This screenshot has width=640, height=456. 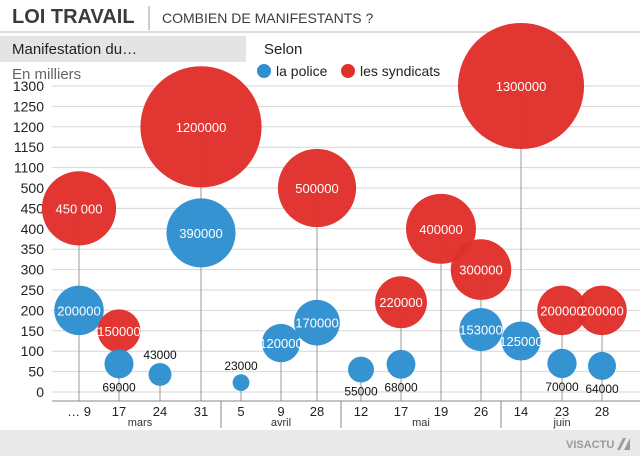 I want to click on legend-syndicats-swatch, so click(x=348, y=71).